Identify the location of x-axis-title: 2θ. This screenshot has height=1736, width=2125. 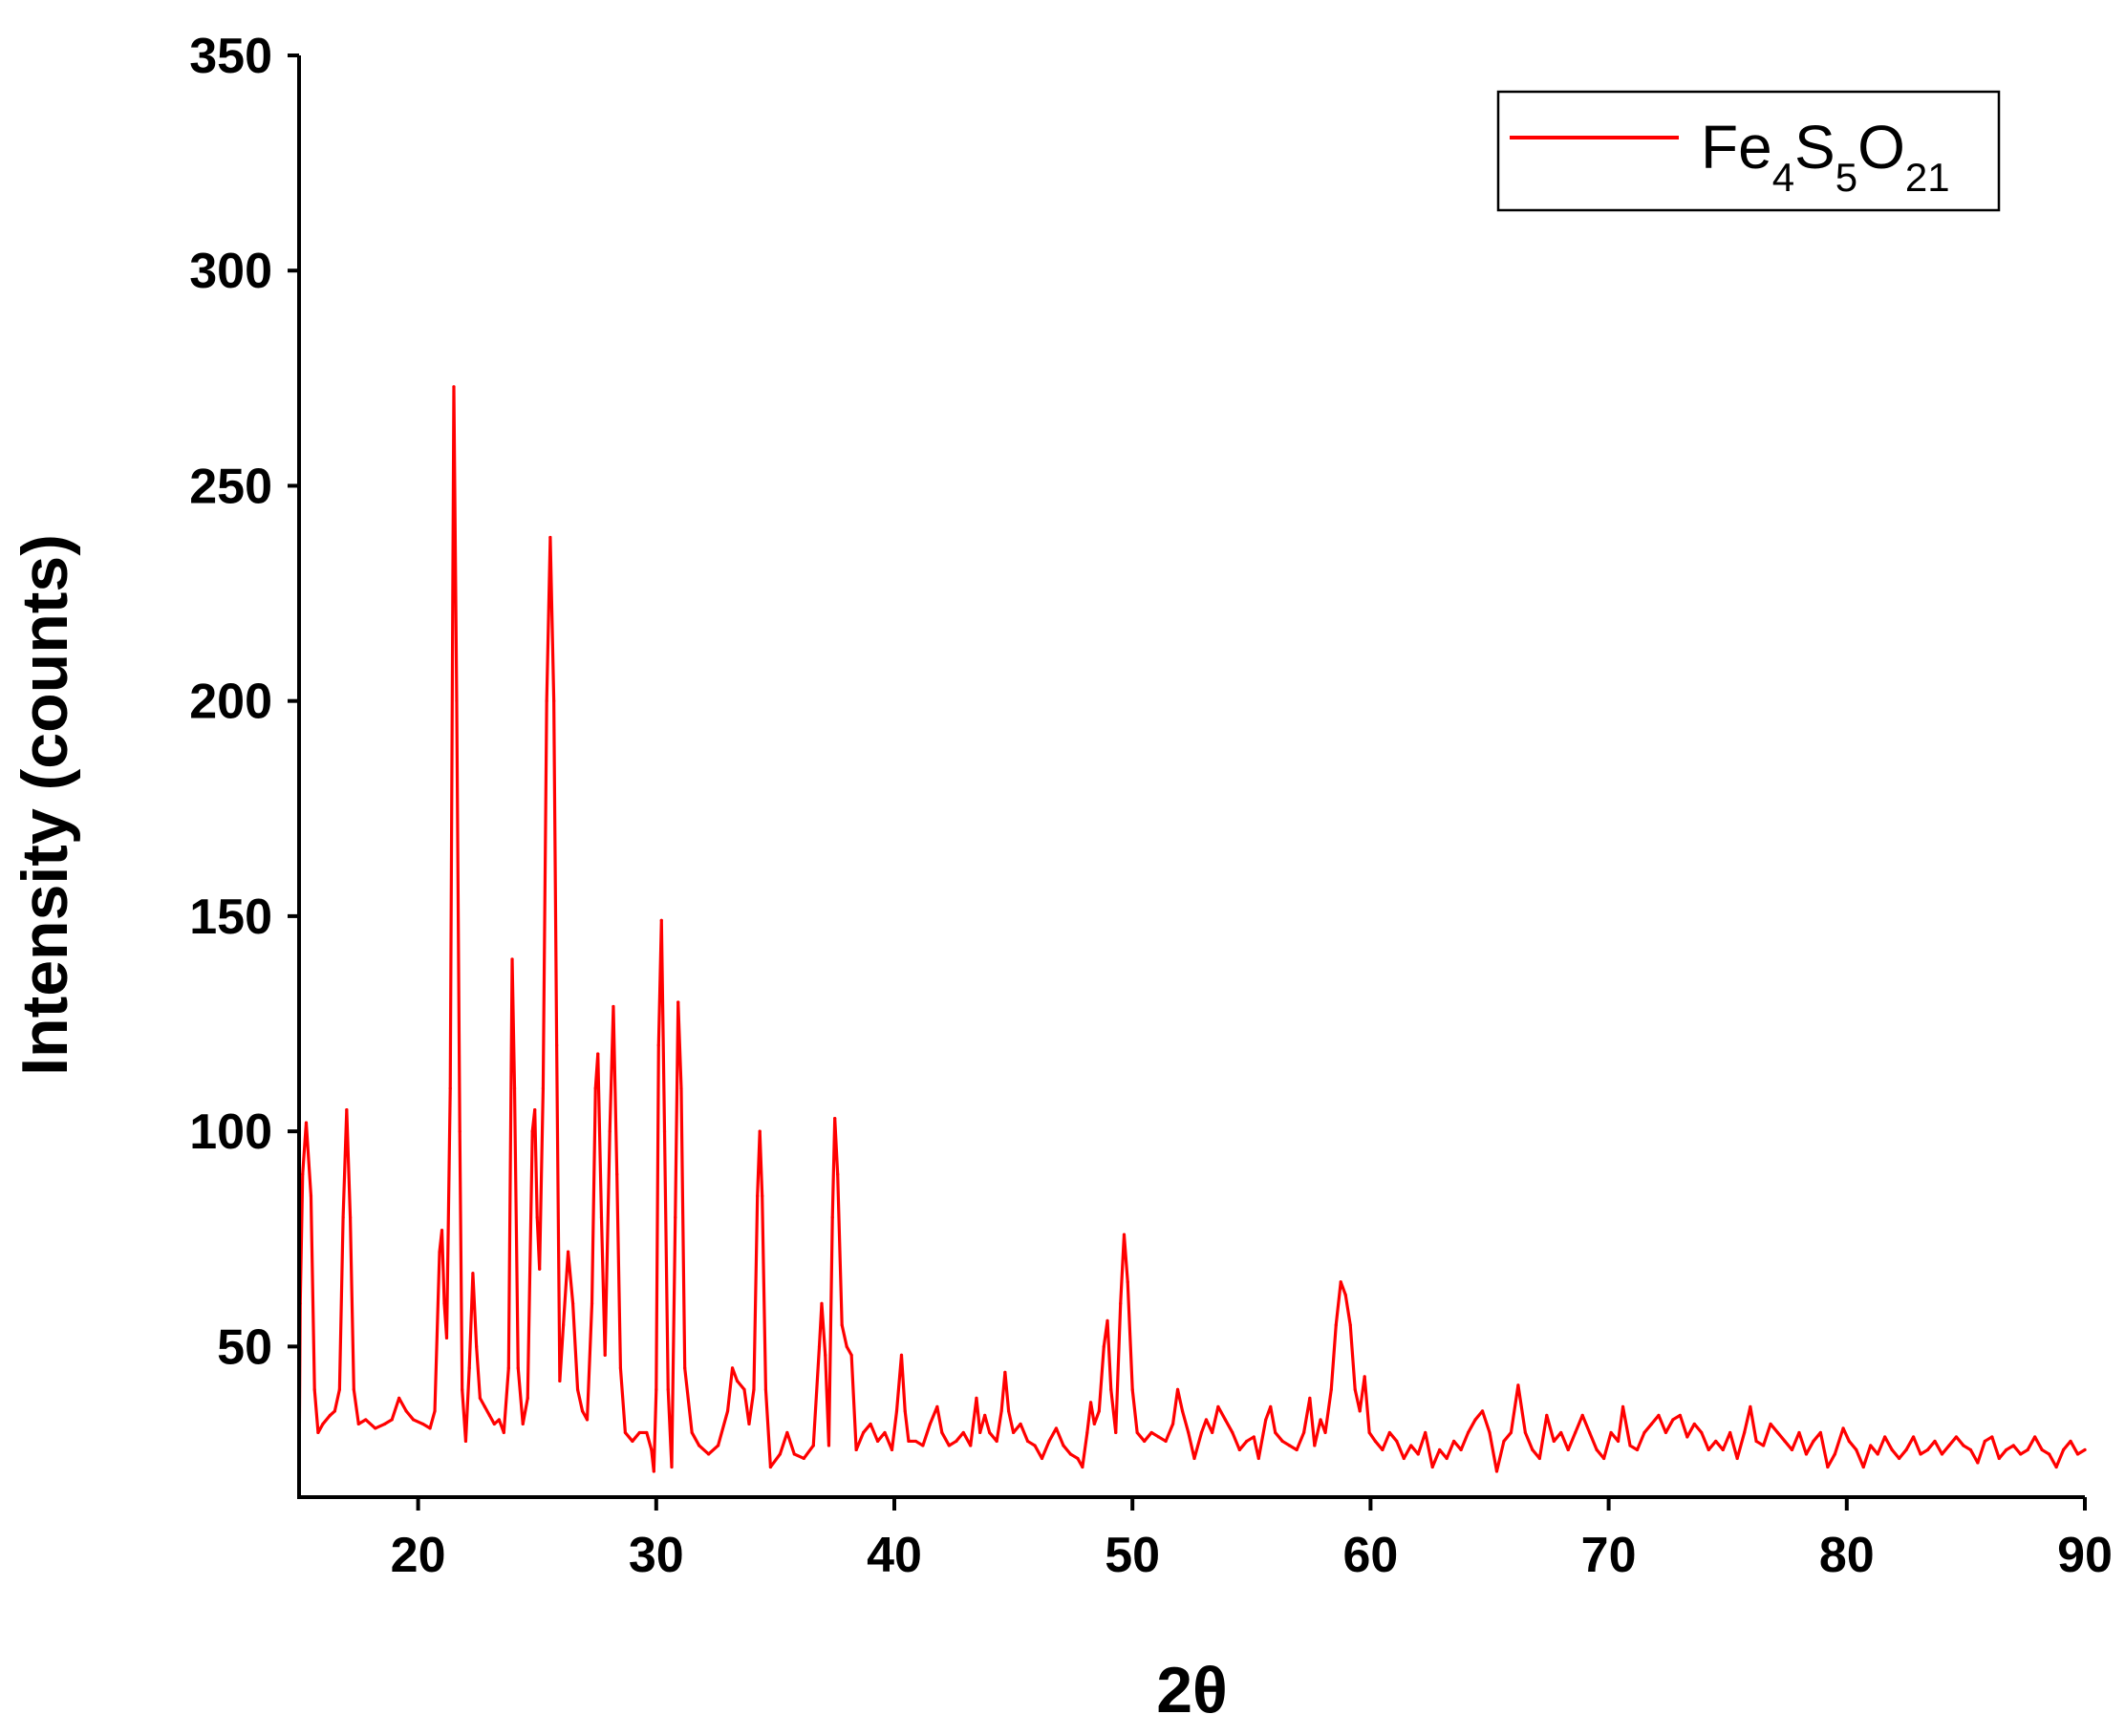
(1192, 1690).